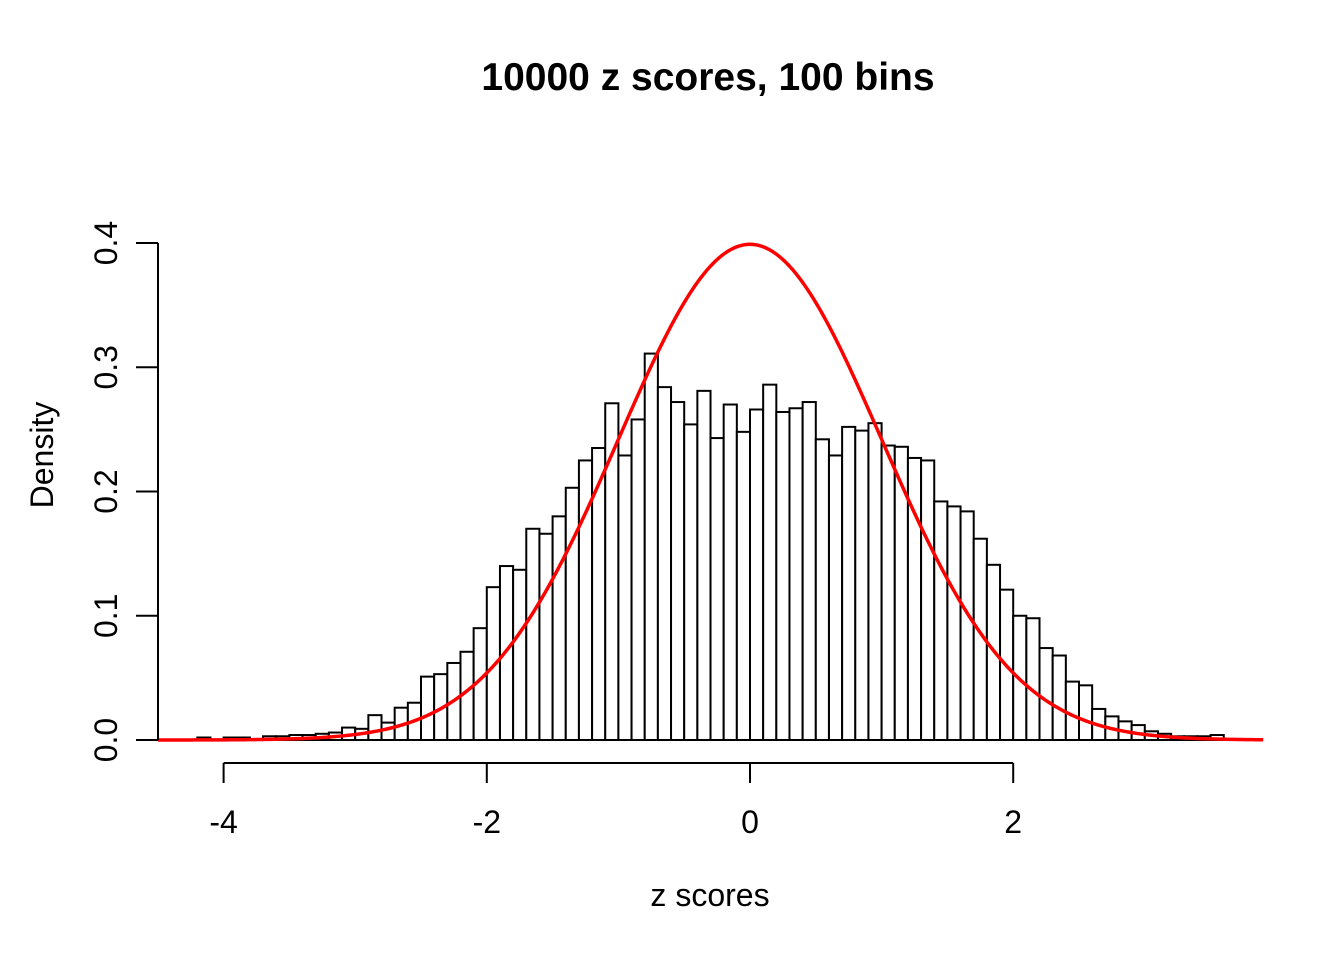  Describe the element at coordinates (106, 491) in the screenshot. I see `y-tick-label: 0.2` at that location.